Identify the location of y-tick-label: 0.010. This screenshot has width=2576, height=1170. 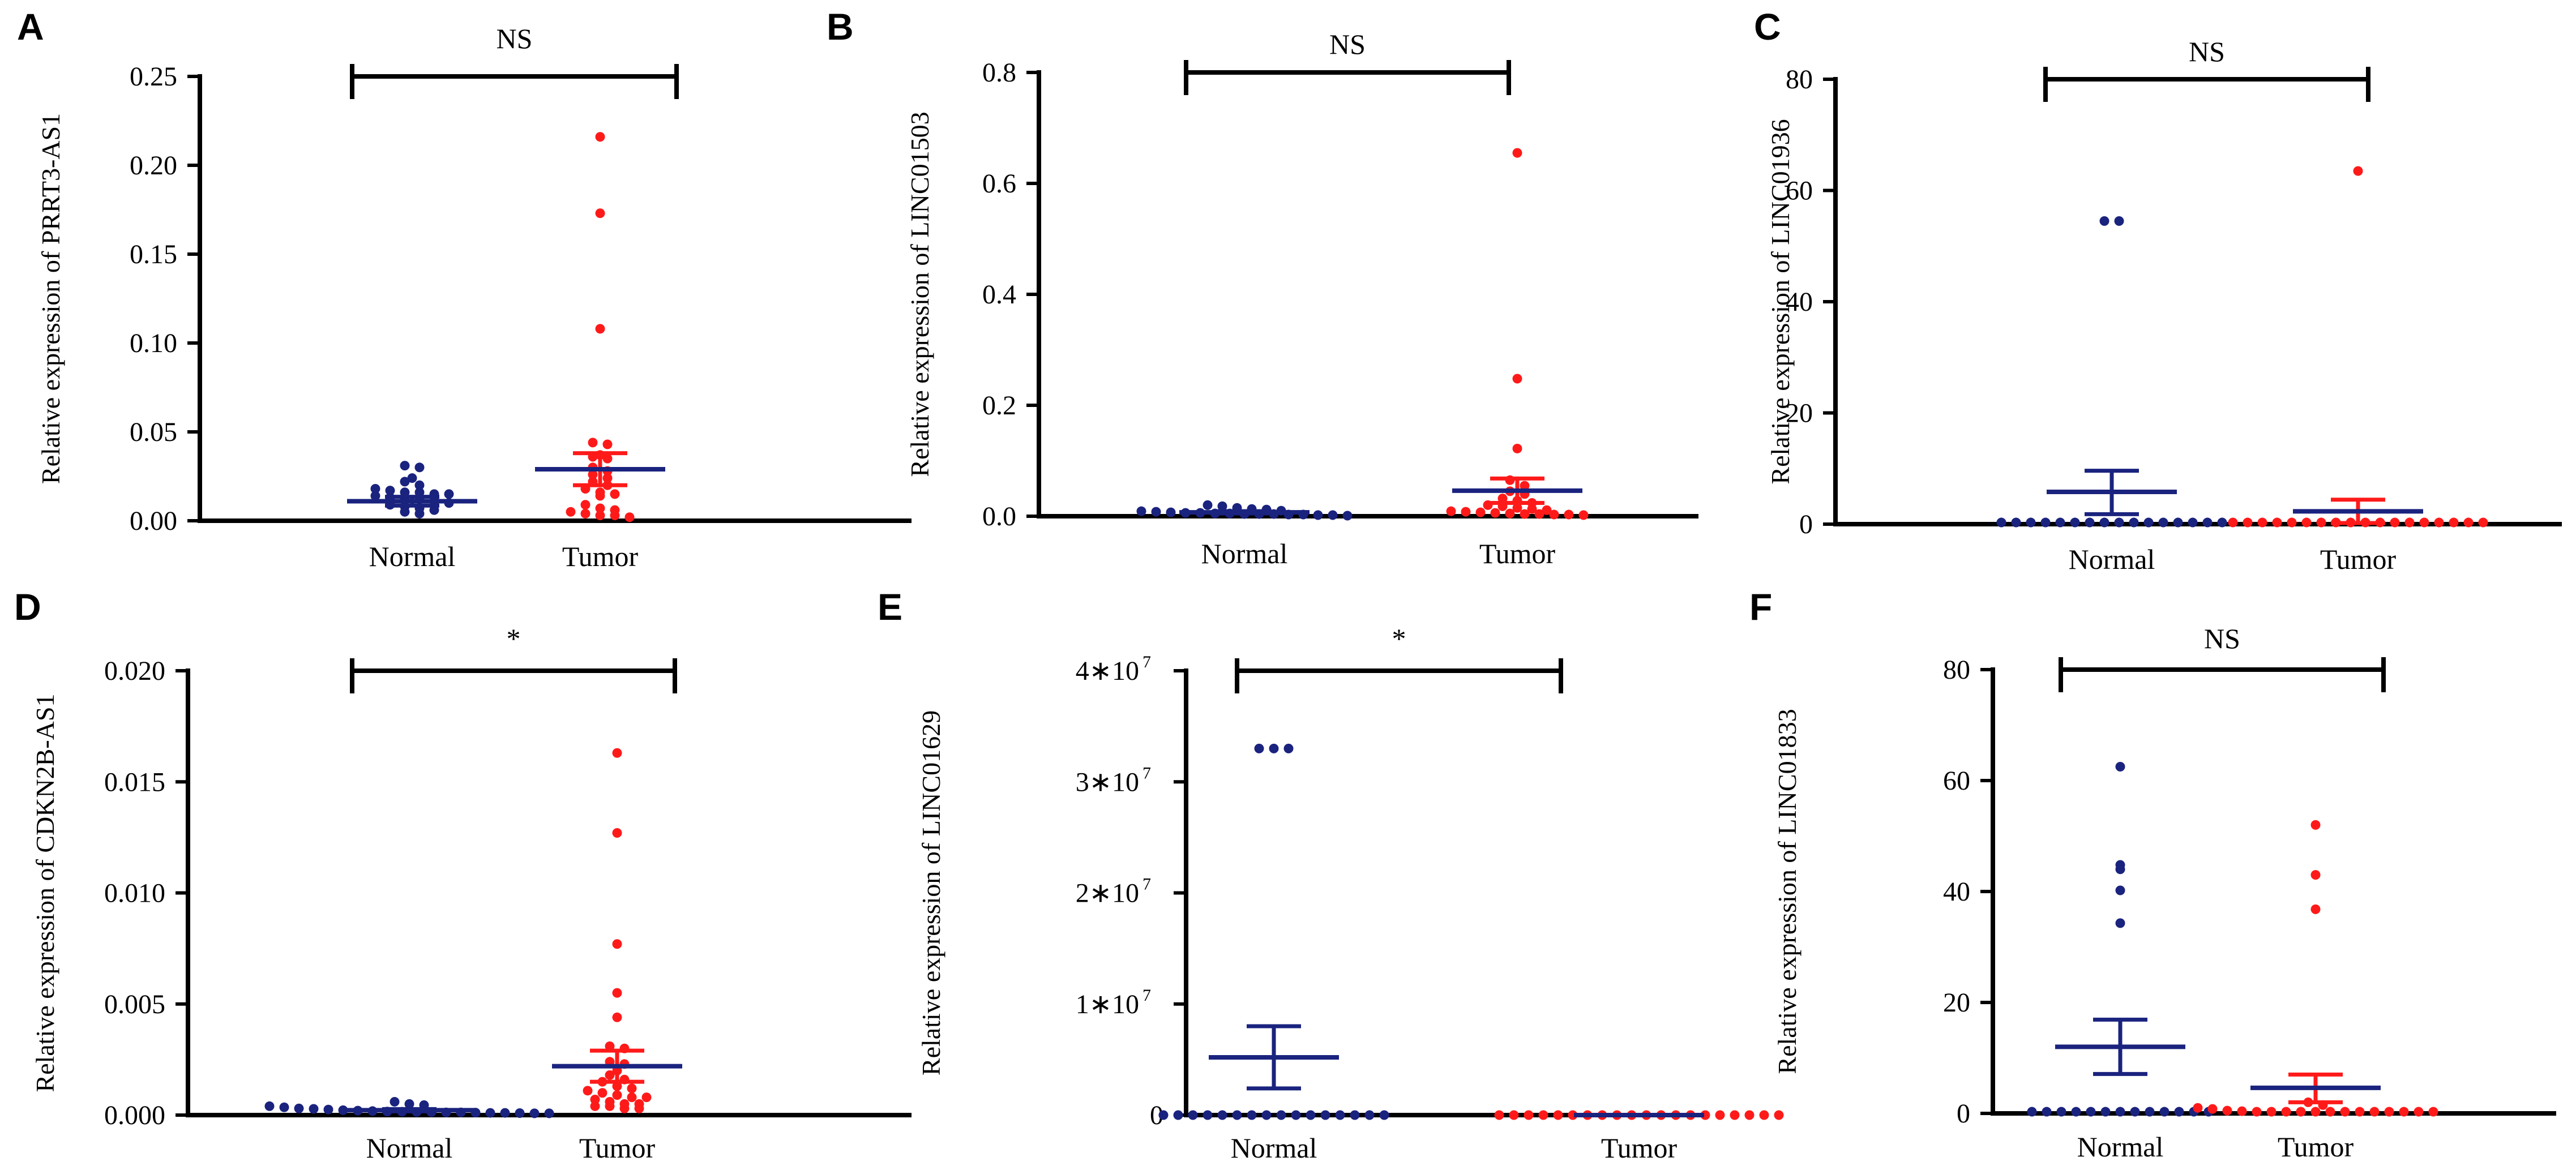
(134, 893).